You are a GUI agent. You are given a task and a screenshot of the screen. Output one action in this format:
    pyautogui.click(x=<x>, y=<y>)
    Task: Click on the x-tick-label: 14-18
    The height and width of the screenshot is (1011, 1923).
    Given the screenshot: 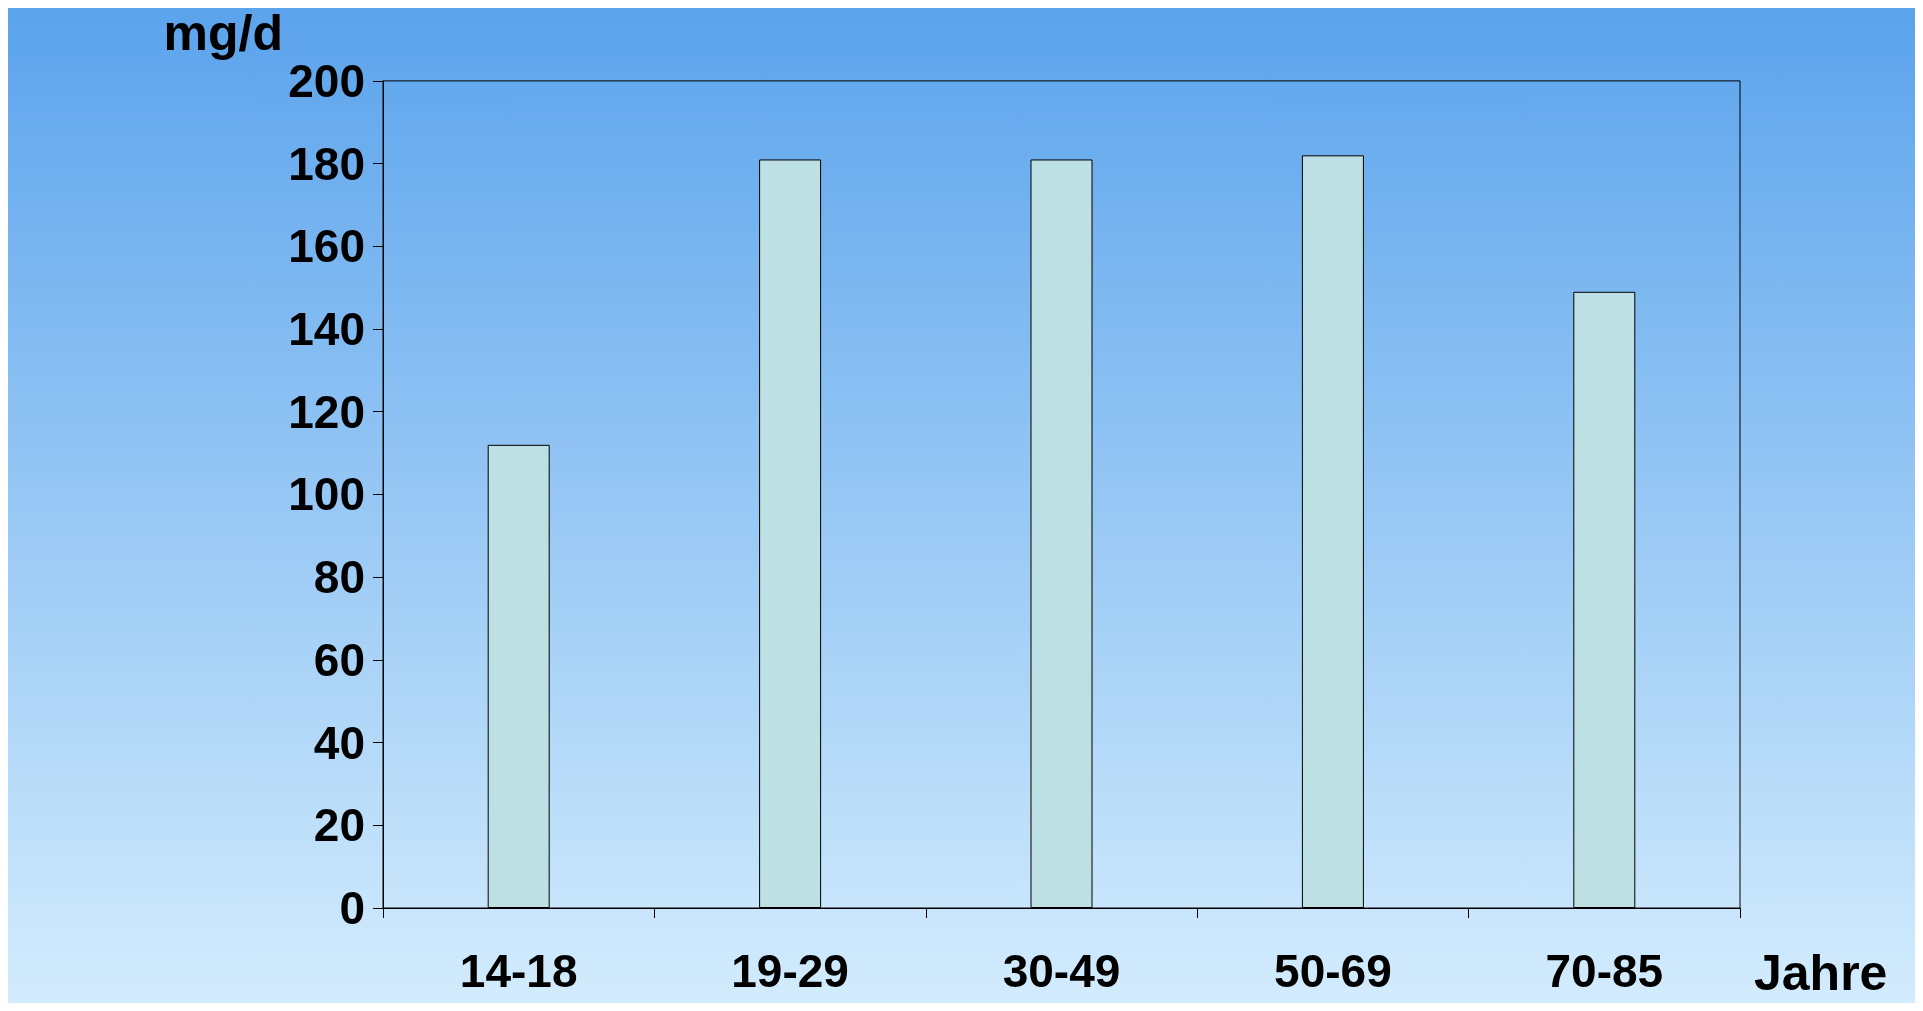 What is the action you would take?
    pyautogui.click(x=518, y=971)
    